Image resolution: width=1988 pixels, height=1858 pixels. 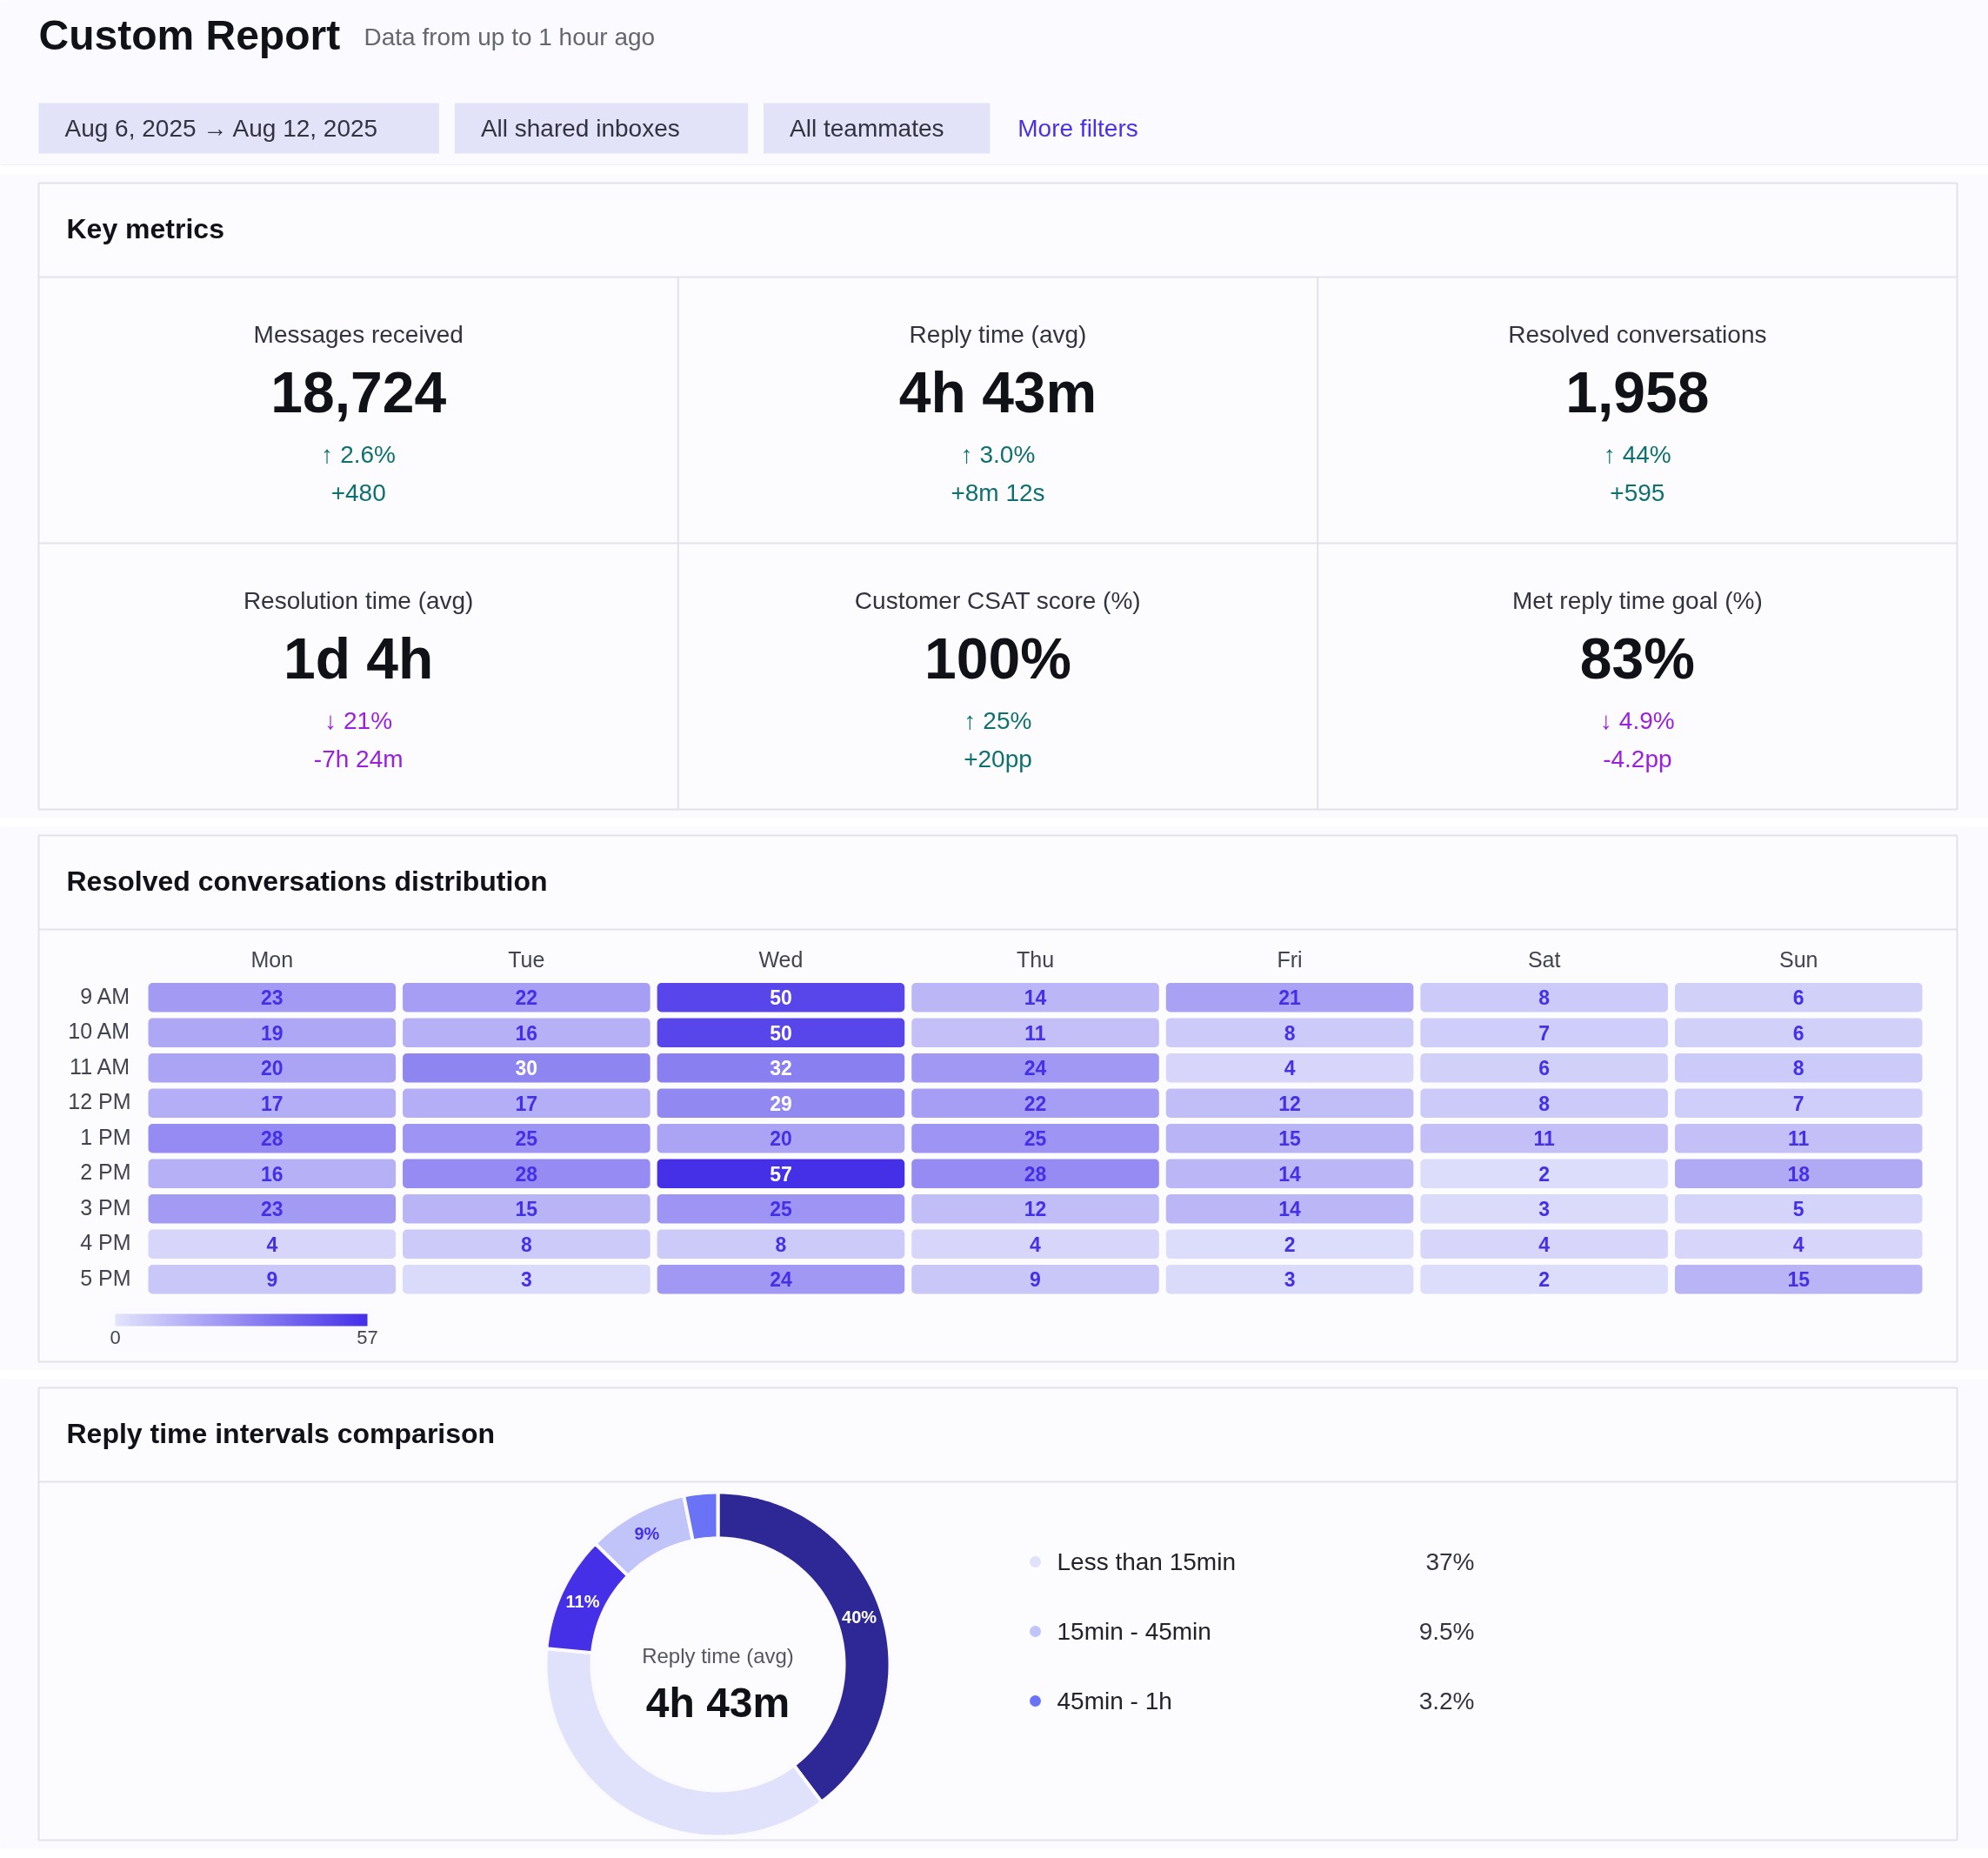 I want to click on data-label: 29, so click(x=781, y=1103).